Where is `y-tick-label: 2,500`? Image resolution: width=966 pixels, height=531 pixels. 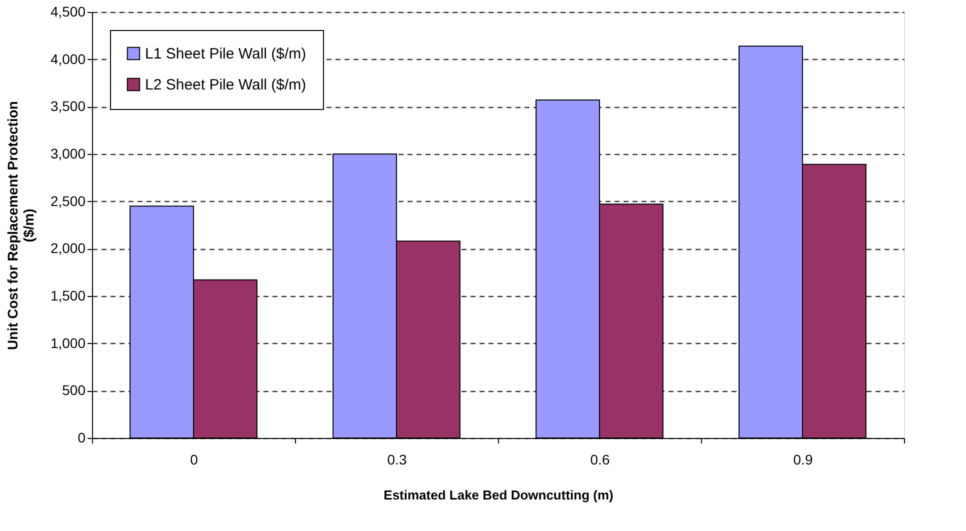 y-tick-label: 2,500 is located at coordinates (68, 200).